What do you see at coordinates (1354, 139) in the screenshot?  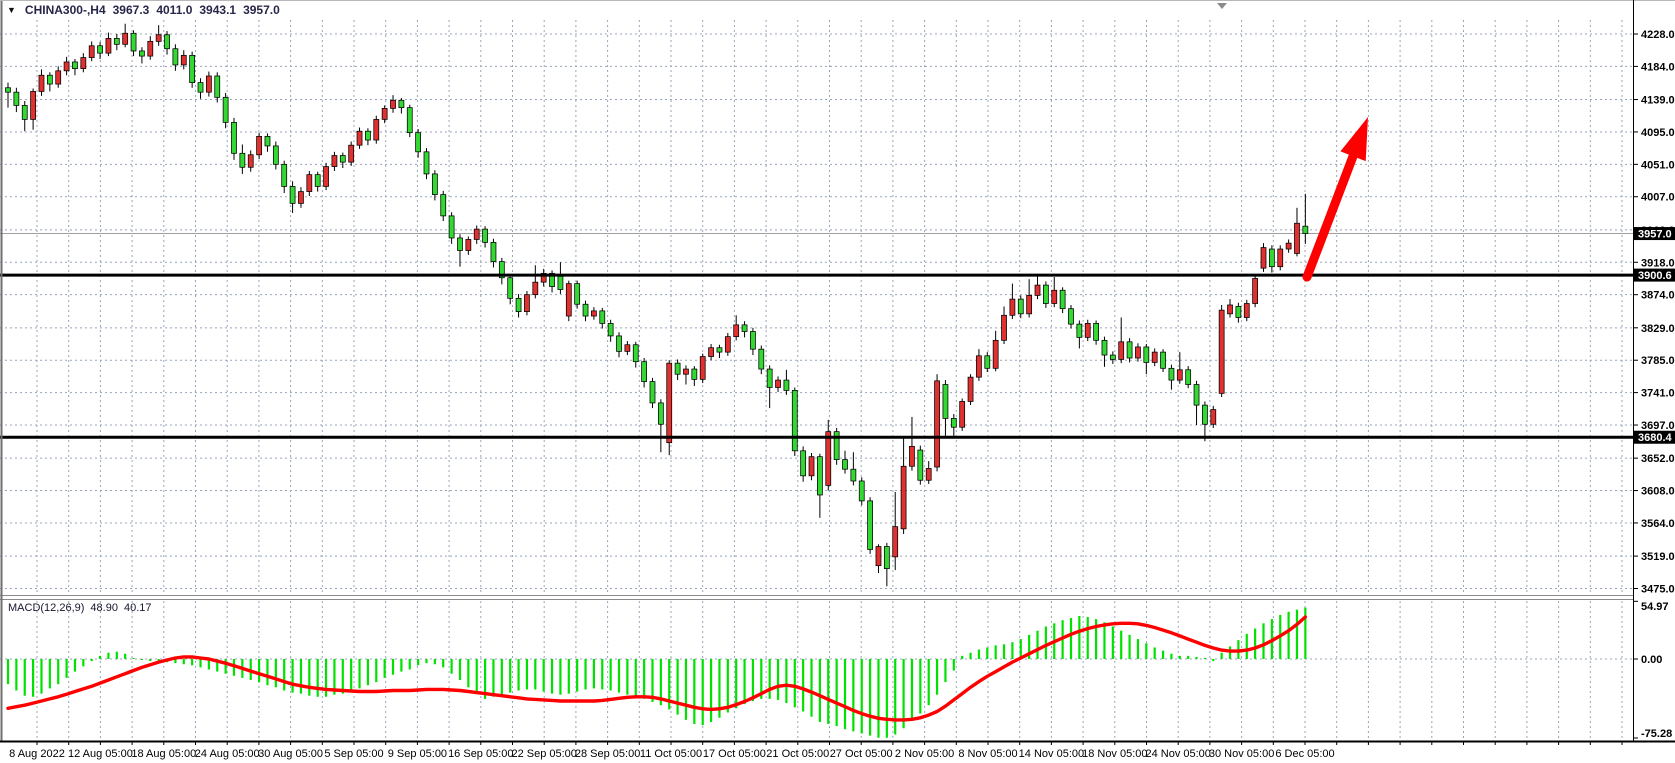 I see `trend-arrow-head` at bounding box center [1354, 139].